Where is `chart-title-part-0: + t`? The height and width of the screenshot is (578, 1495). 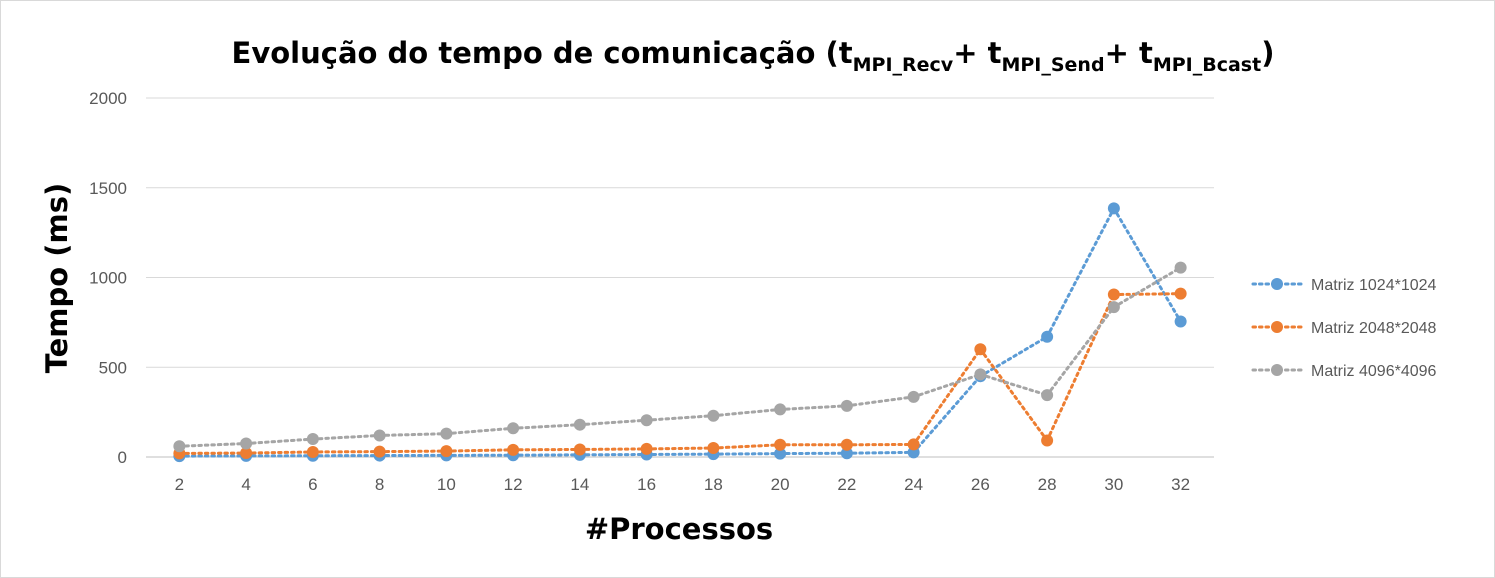
chart-title-part-0: + t is located at coordinates (977, 53).